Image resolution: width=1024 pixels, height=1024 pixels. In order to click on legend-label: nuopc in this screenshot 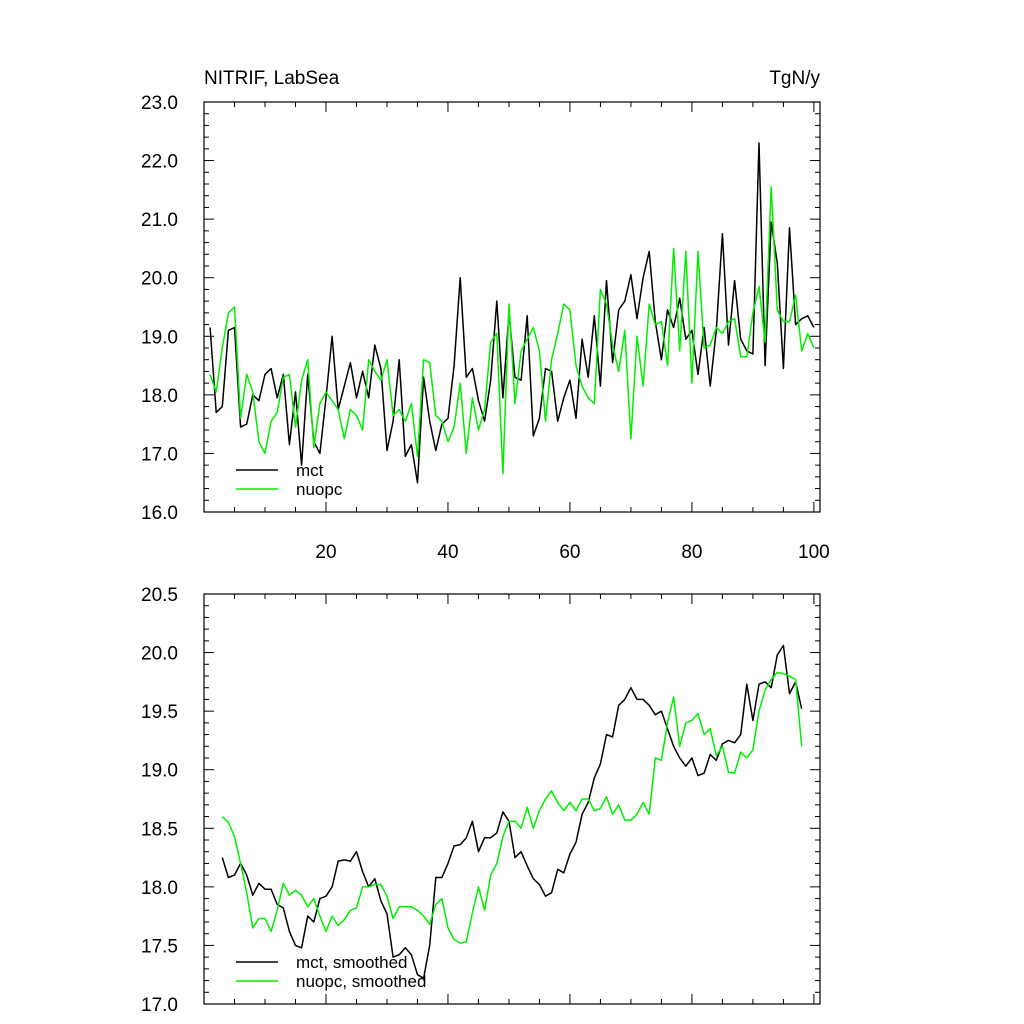, I will do `click(319, 489)`.